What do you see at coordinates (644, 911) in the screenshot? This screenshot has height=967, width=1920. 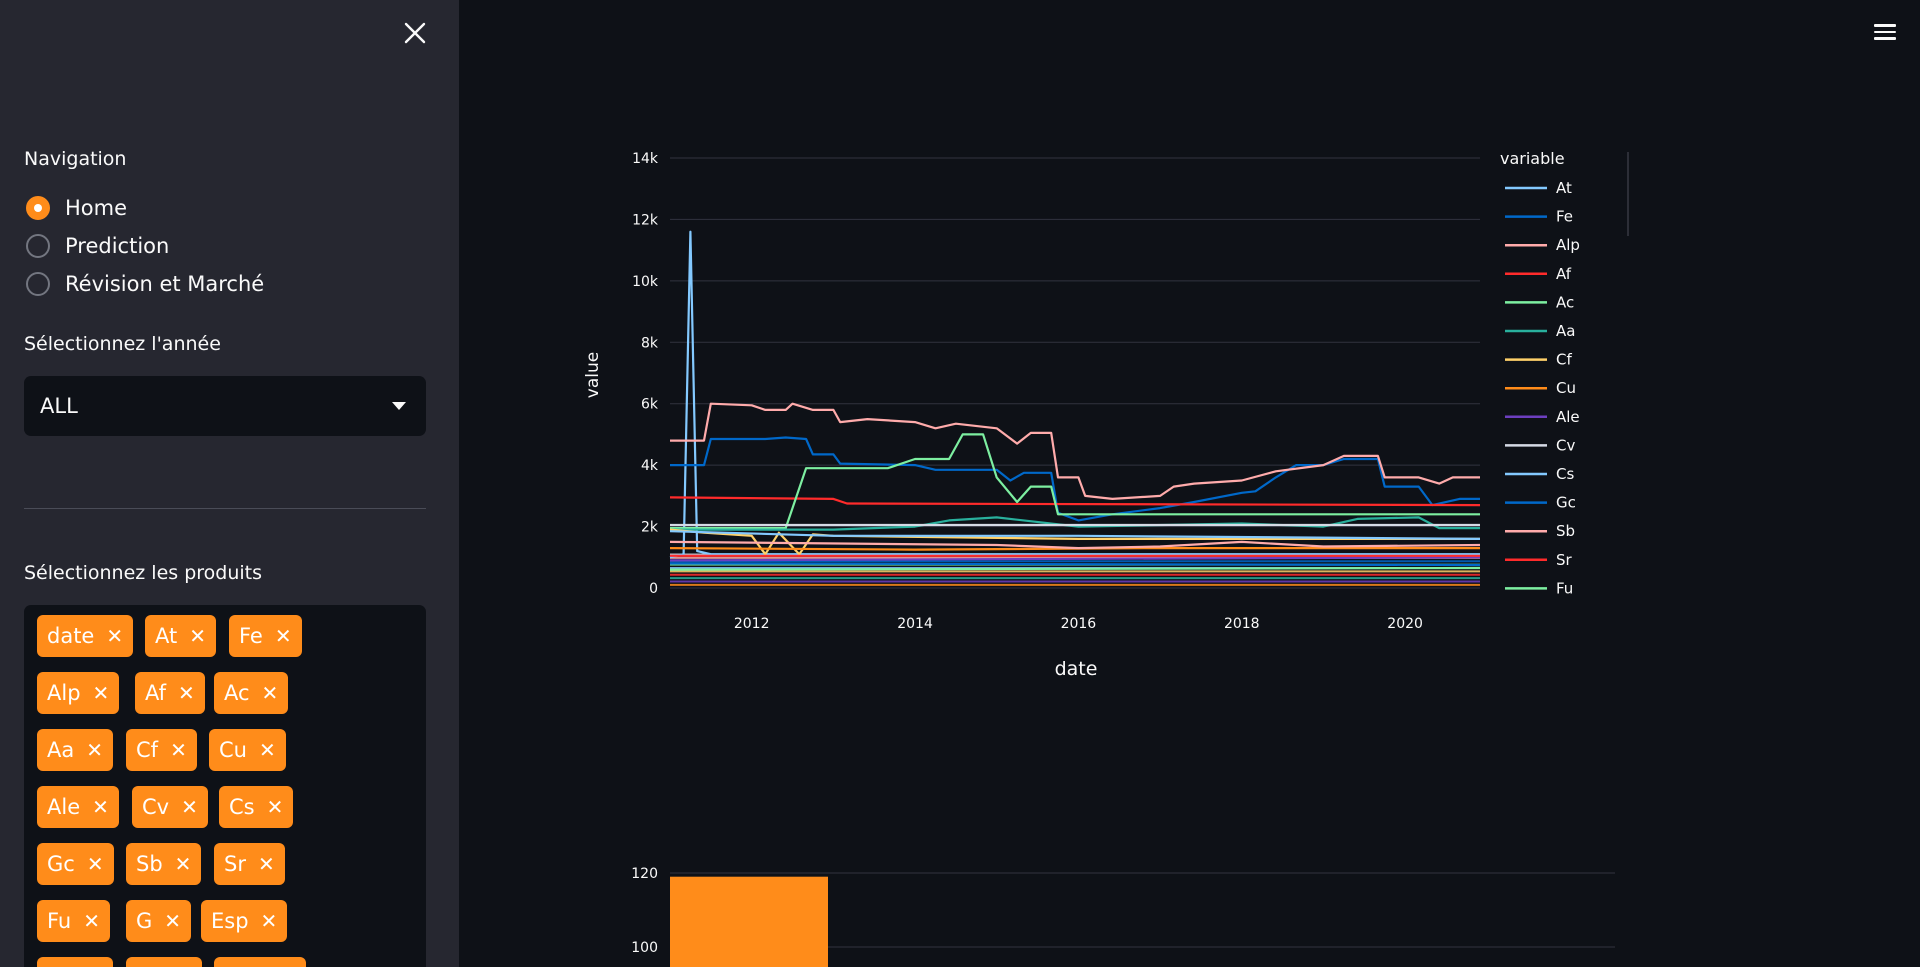 I see `bar-chart-y-ticks: 100 120` at bounding box center [644, 911].